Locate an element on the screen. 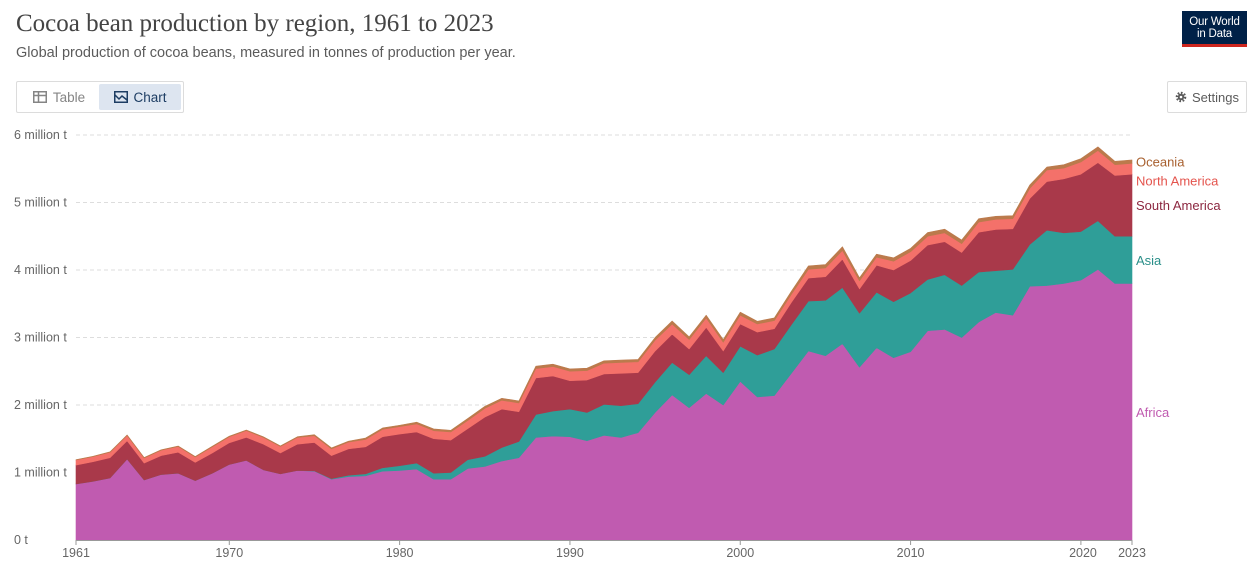 This screenshot has width=1259, height=563. x-tick-label: 1970 is located at coordinates (229, 553).